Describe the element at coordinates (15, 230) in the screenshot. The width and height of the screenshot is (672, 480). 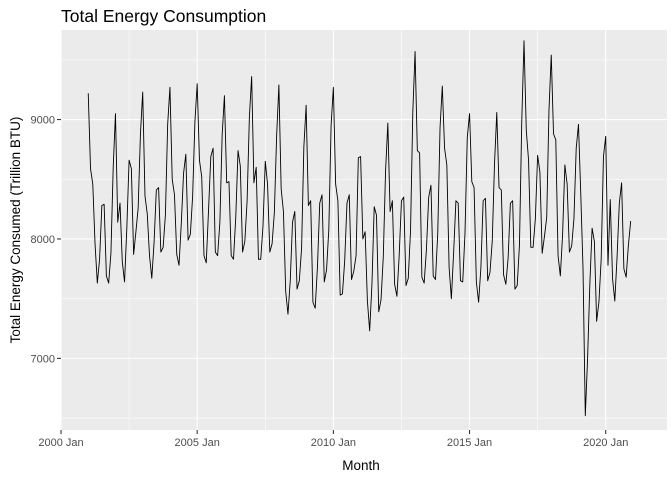
I see `y-axis-label: Total Energy Consumed (Trillion BTU)` at that location.